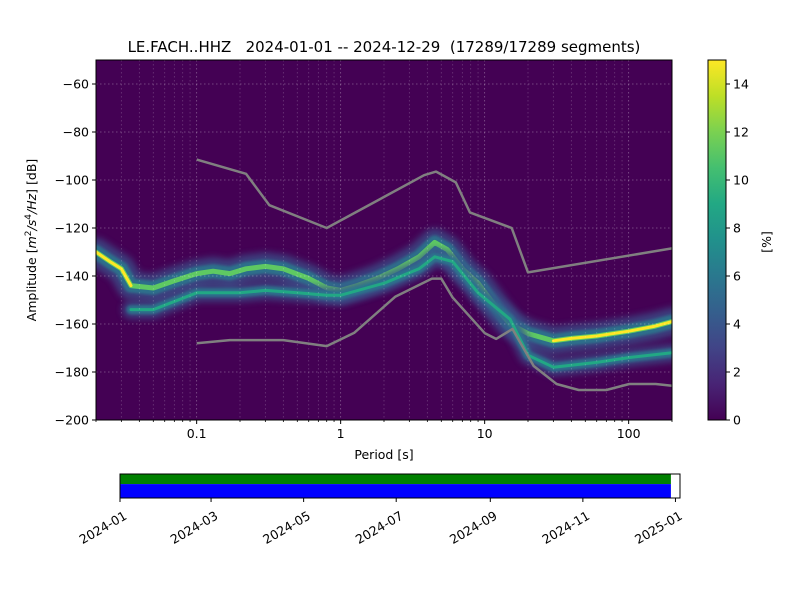 The width and height of the screenshot is (800, 600). I want to click on y-axis-label-unit-hz: /Hz, so click(31, 204).